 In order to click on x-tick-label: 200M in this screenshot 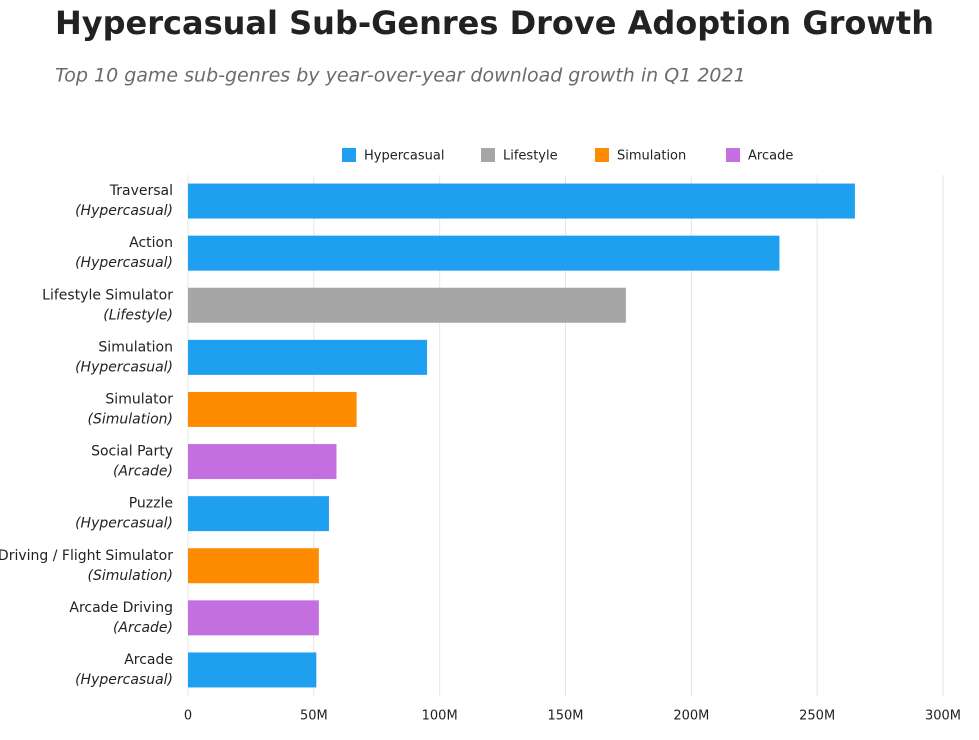, I will do `click(691, 716)`.